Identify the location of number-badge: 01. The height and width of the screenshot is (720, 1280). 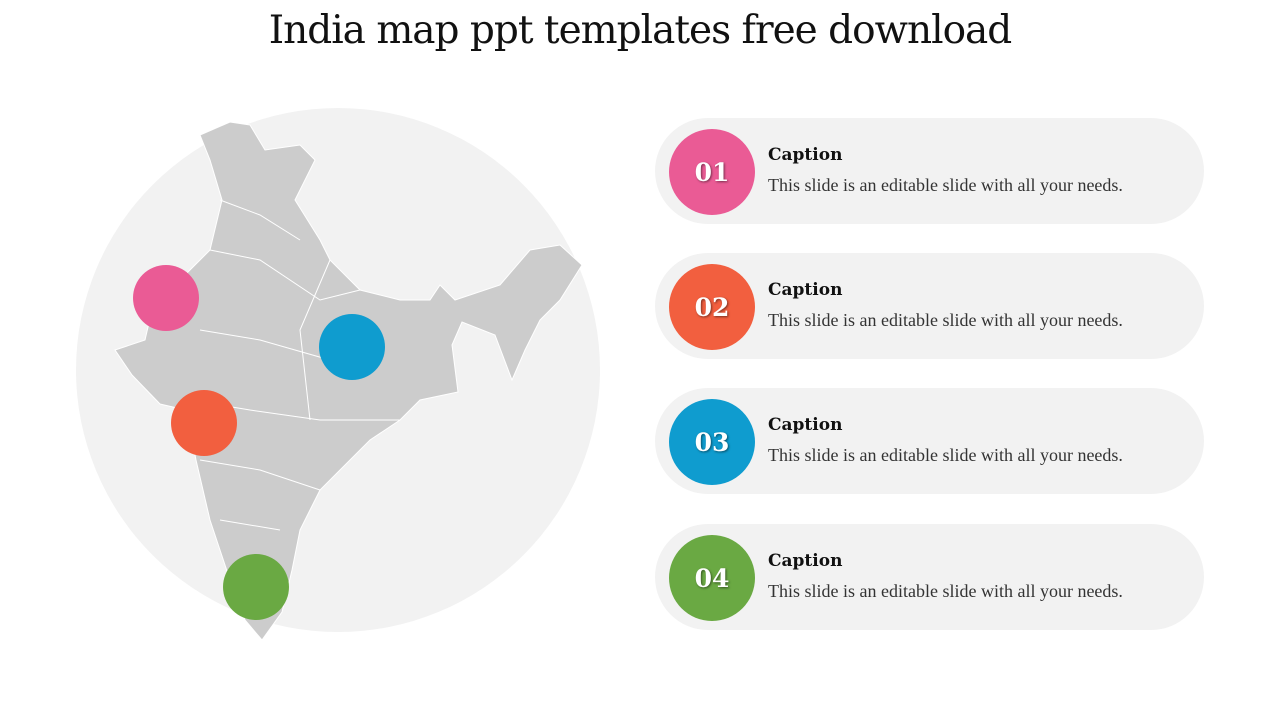
(712, 172).